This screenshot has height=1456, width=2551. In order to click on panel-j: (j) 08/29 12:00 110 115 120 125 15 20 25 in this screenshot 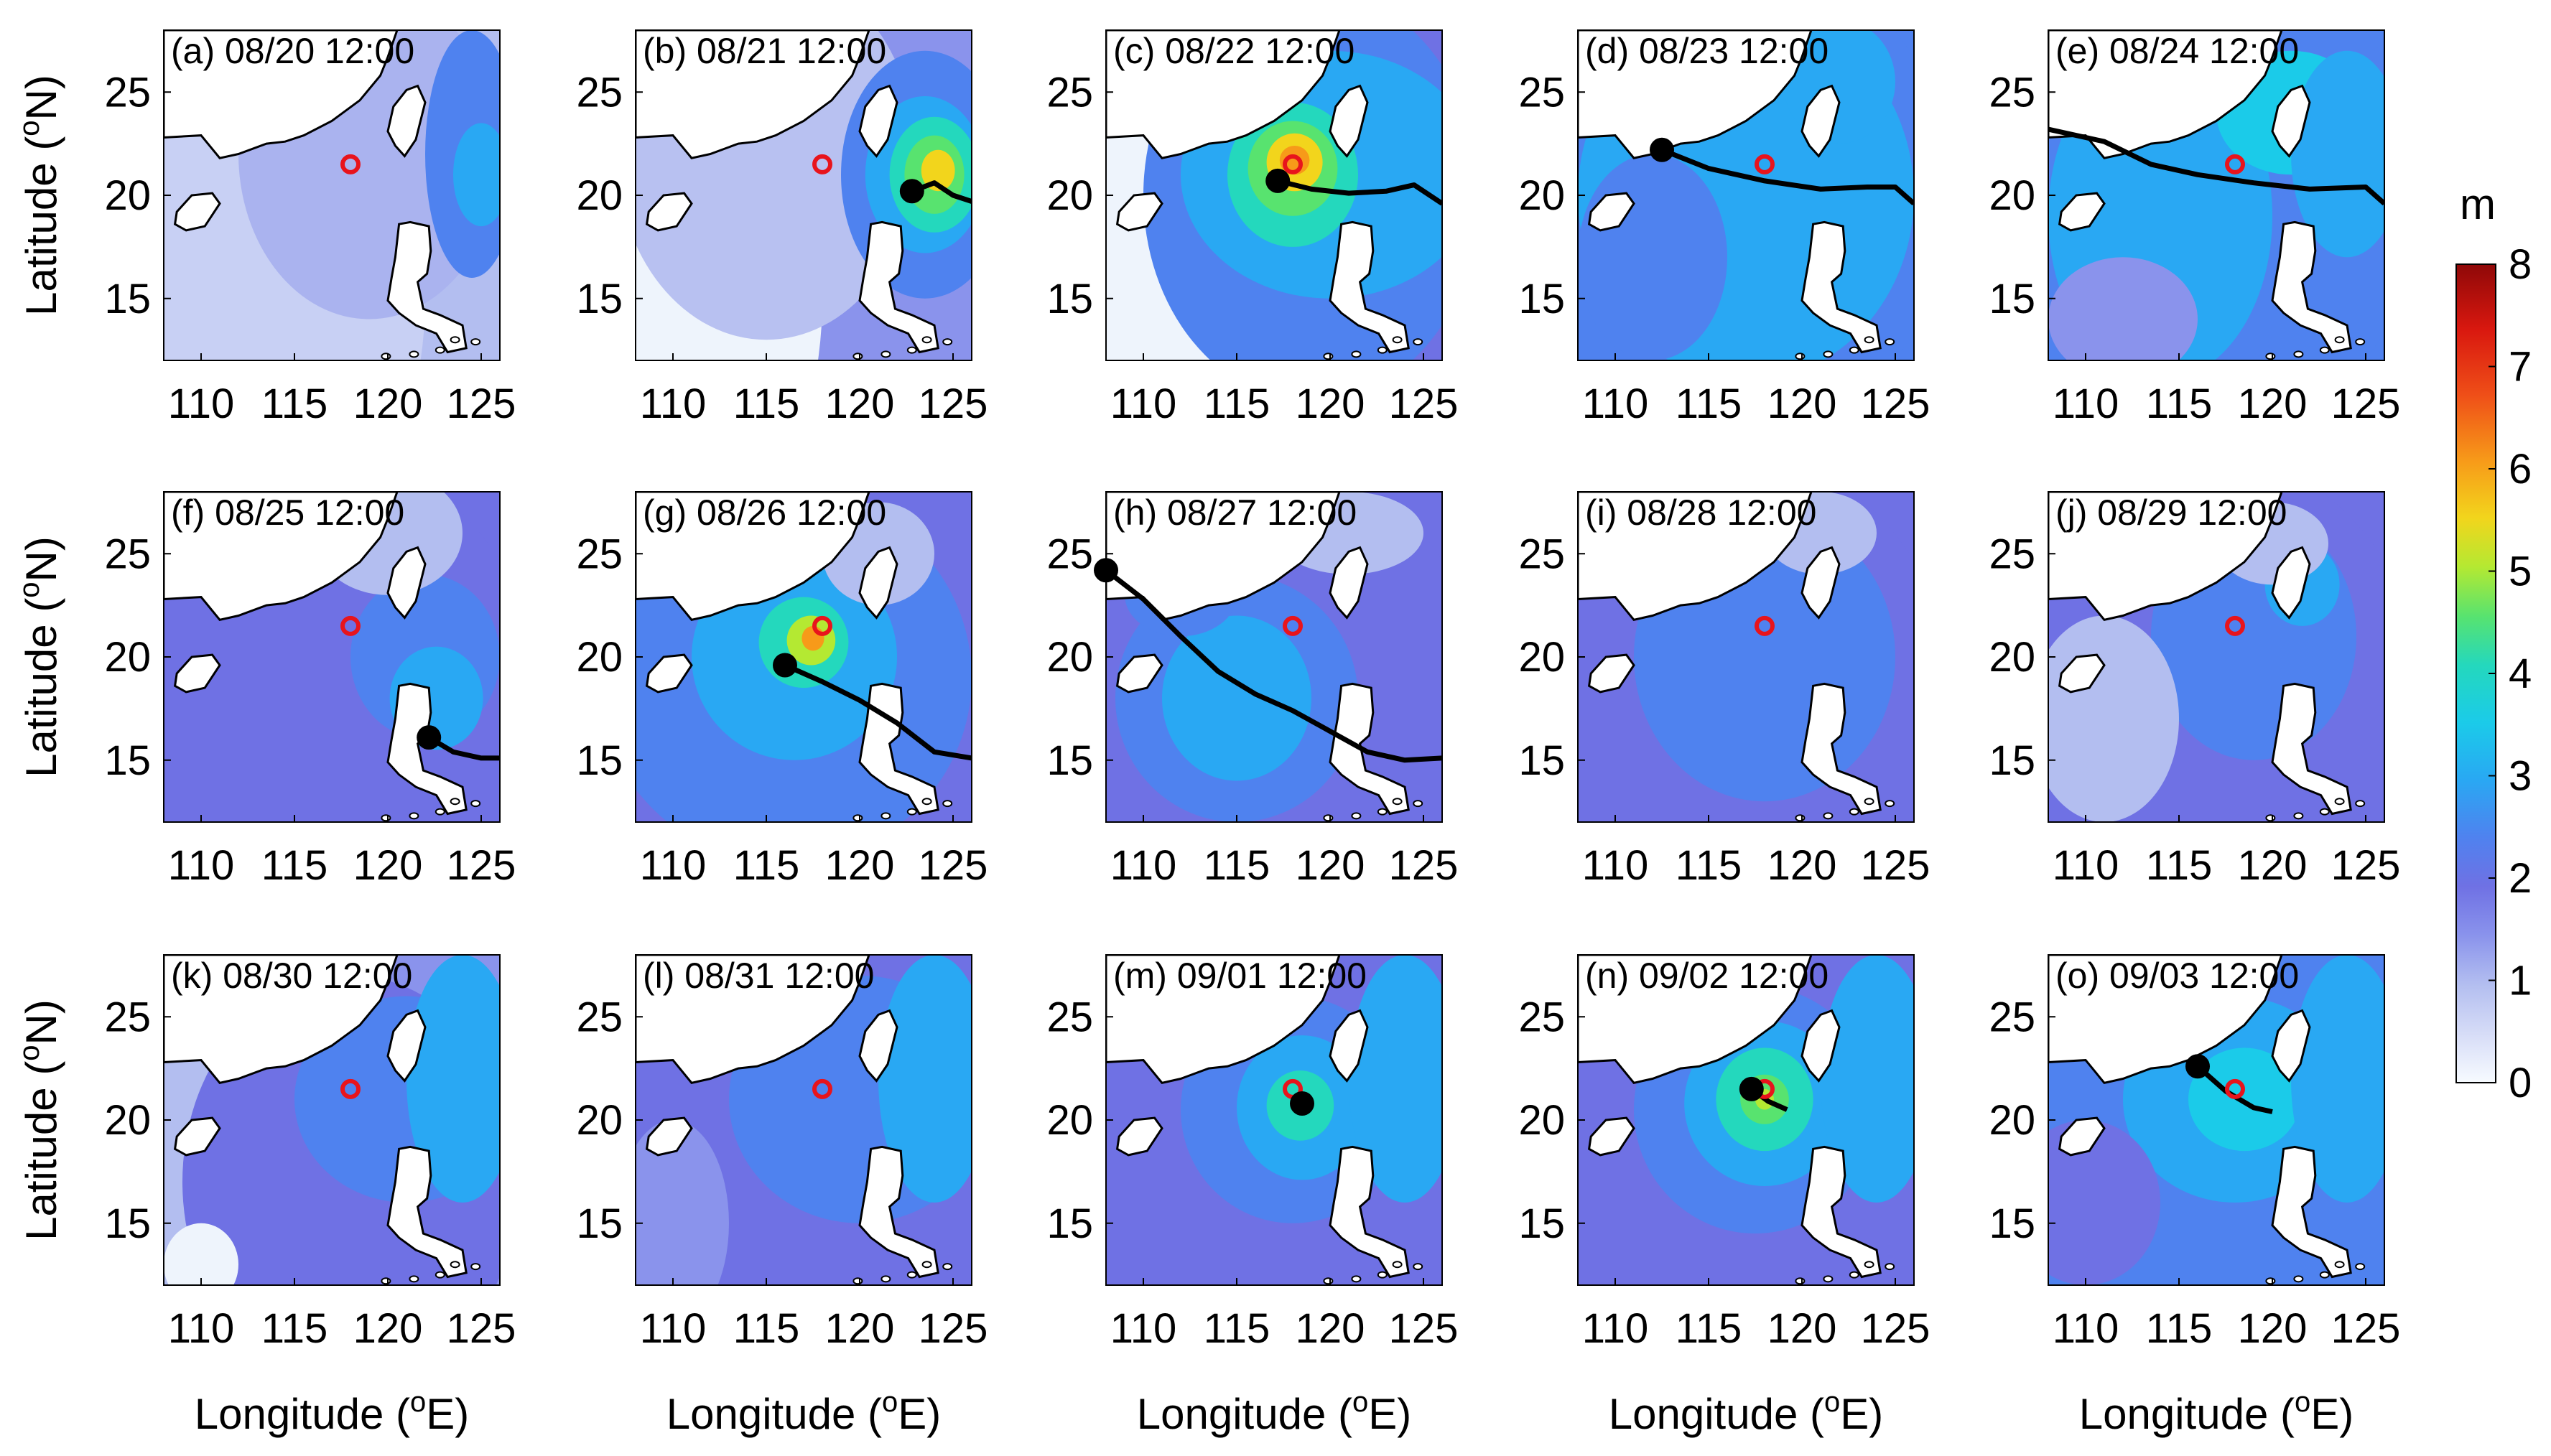, I will do `click(2195, 690)`.